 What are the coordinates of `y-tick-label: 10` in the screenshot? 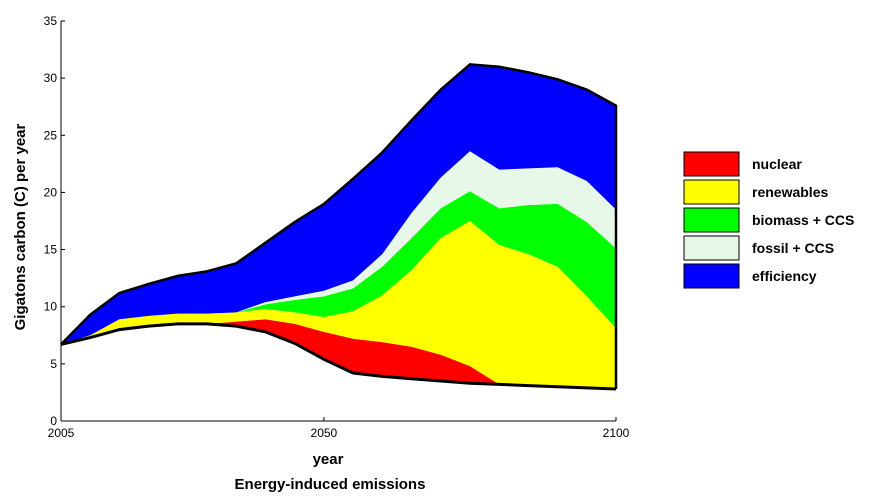 It's located at (51, 307).